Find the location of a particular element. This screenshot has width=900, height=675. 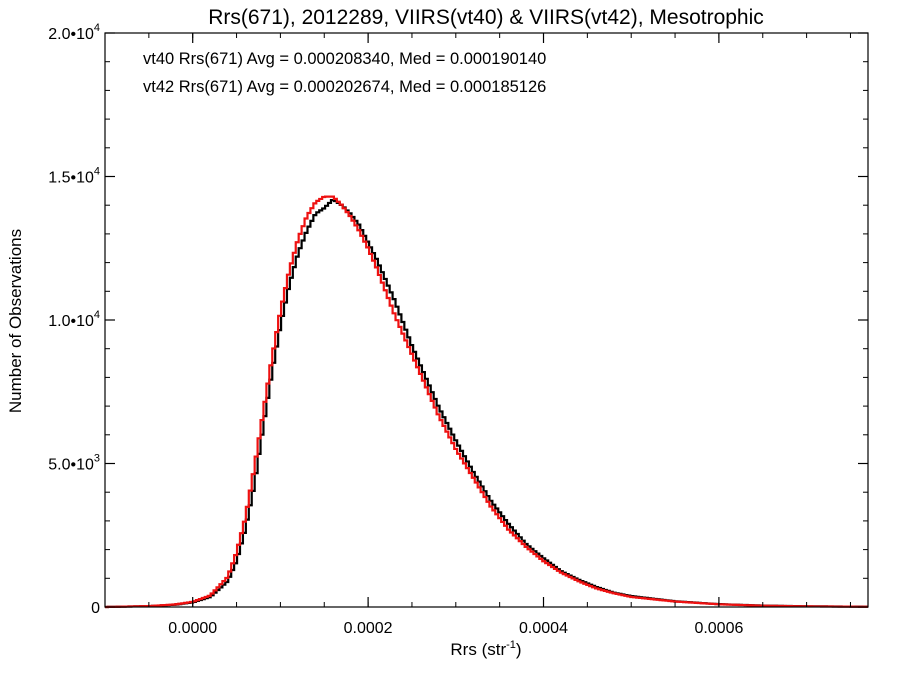

x-axis-label-base: Rrs (str is located at coordinates (478, 649).